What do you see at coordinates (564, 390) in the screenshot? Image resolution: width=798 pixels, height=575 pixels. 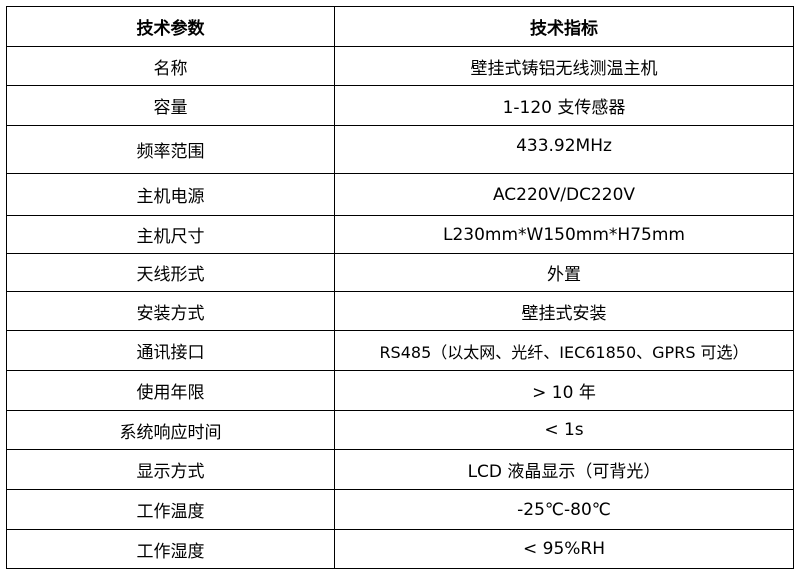 I see `spec-cell: > 10 年` at bounding box center [564, 390].